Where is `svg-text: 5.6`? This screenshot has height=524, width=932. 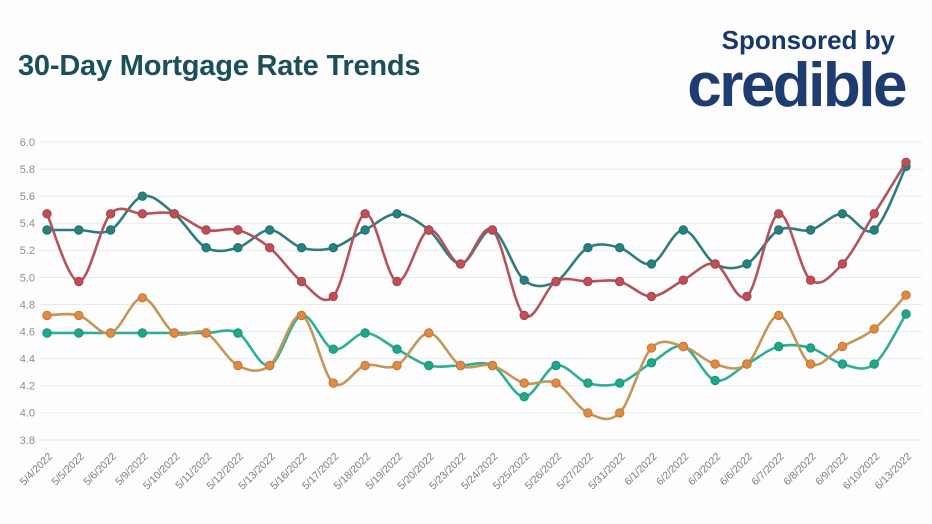 svg-text: 5.6 is located at coordinates (27, 197).